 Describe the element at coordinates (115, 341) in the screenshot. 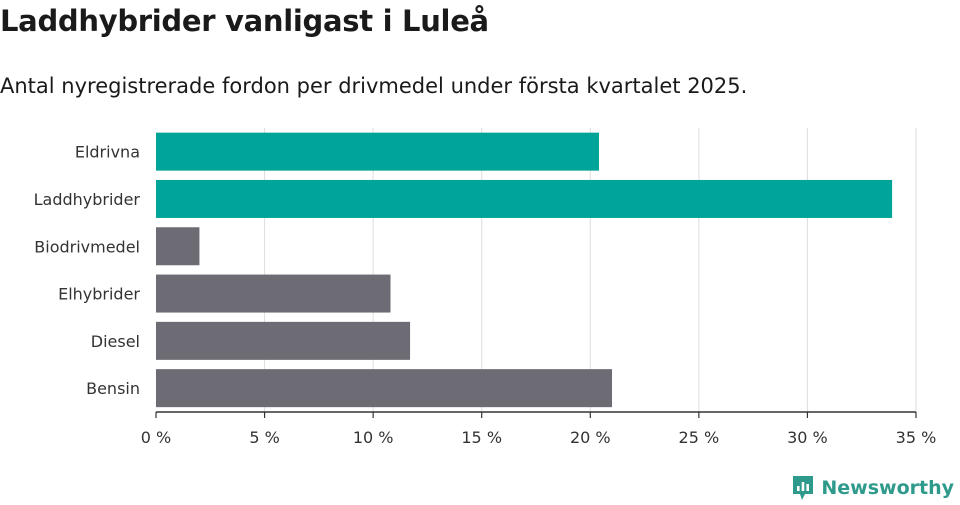

I see `category-label: Diesel` at that location.